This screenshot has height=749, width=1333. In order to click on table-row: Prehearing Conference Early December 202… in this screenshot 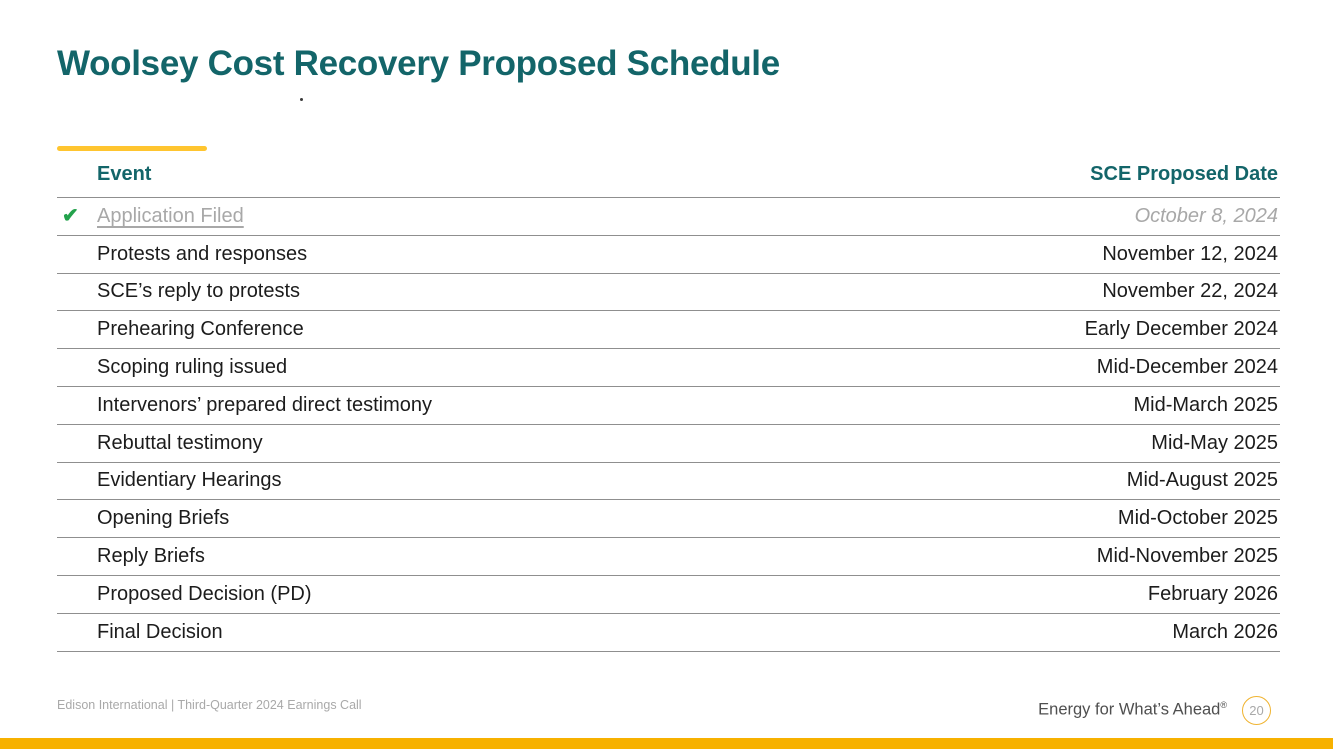, I will do `click(668, 330)`.